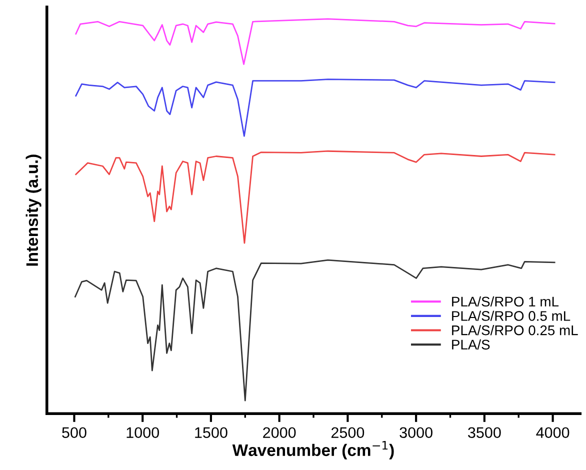 This screenshot has width=586, height=470. I want to click on x-tick-label: 1500, so click(211, 432).